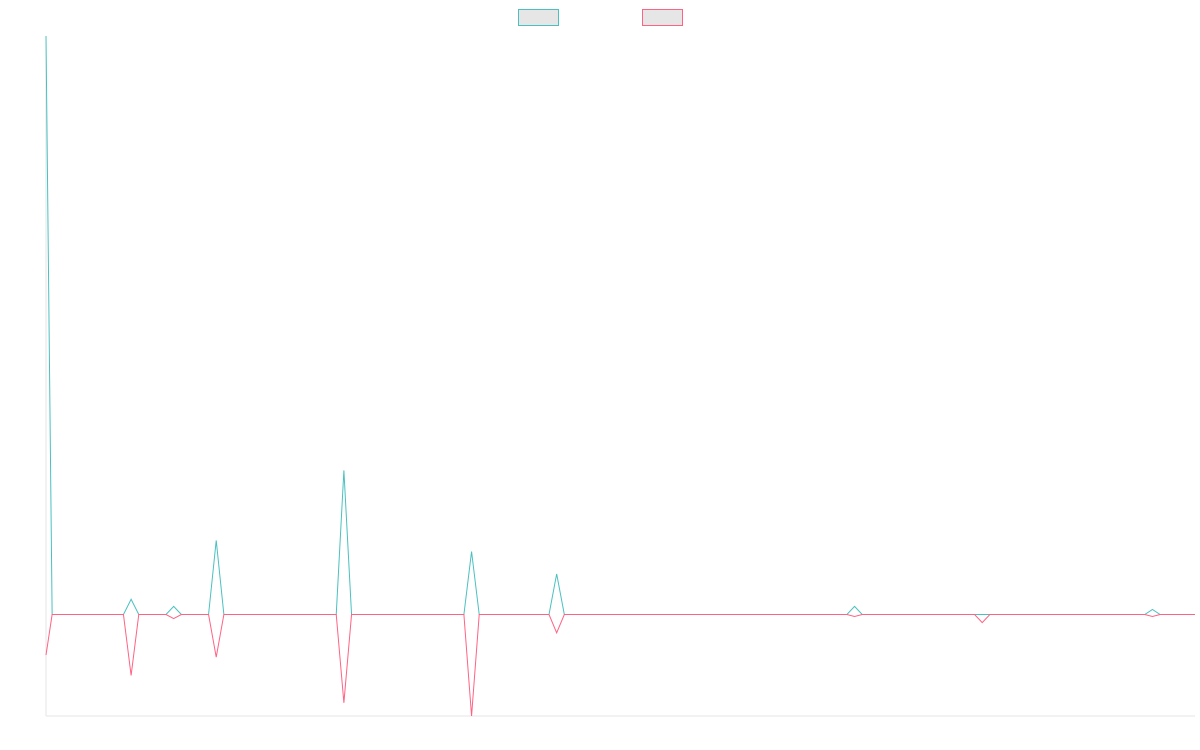 The height and width of the screenshot is (750, 1200). Describe the element at coordinates (620, 665) in the screenshot. I see `series-2-line` at that location.